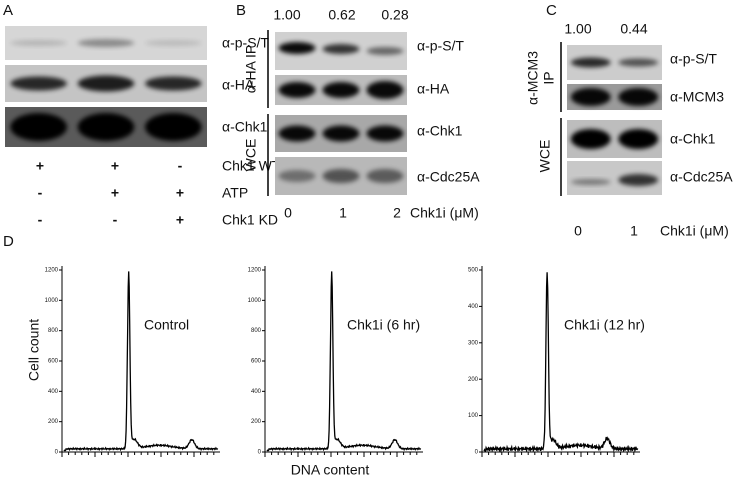 Image resolution: width=745 pixels, height=483 pixels. I want to click on y-tick-label: 100, so click(473, 416).